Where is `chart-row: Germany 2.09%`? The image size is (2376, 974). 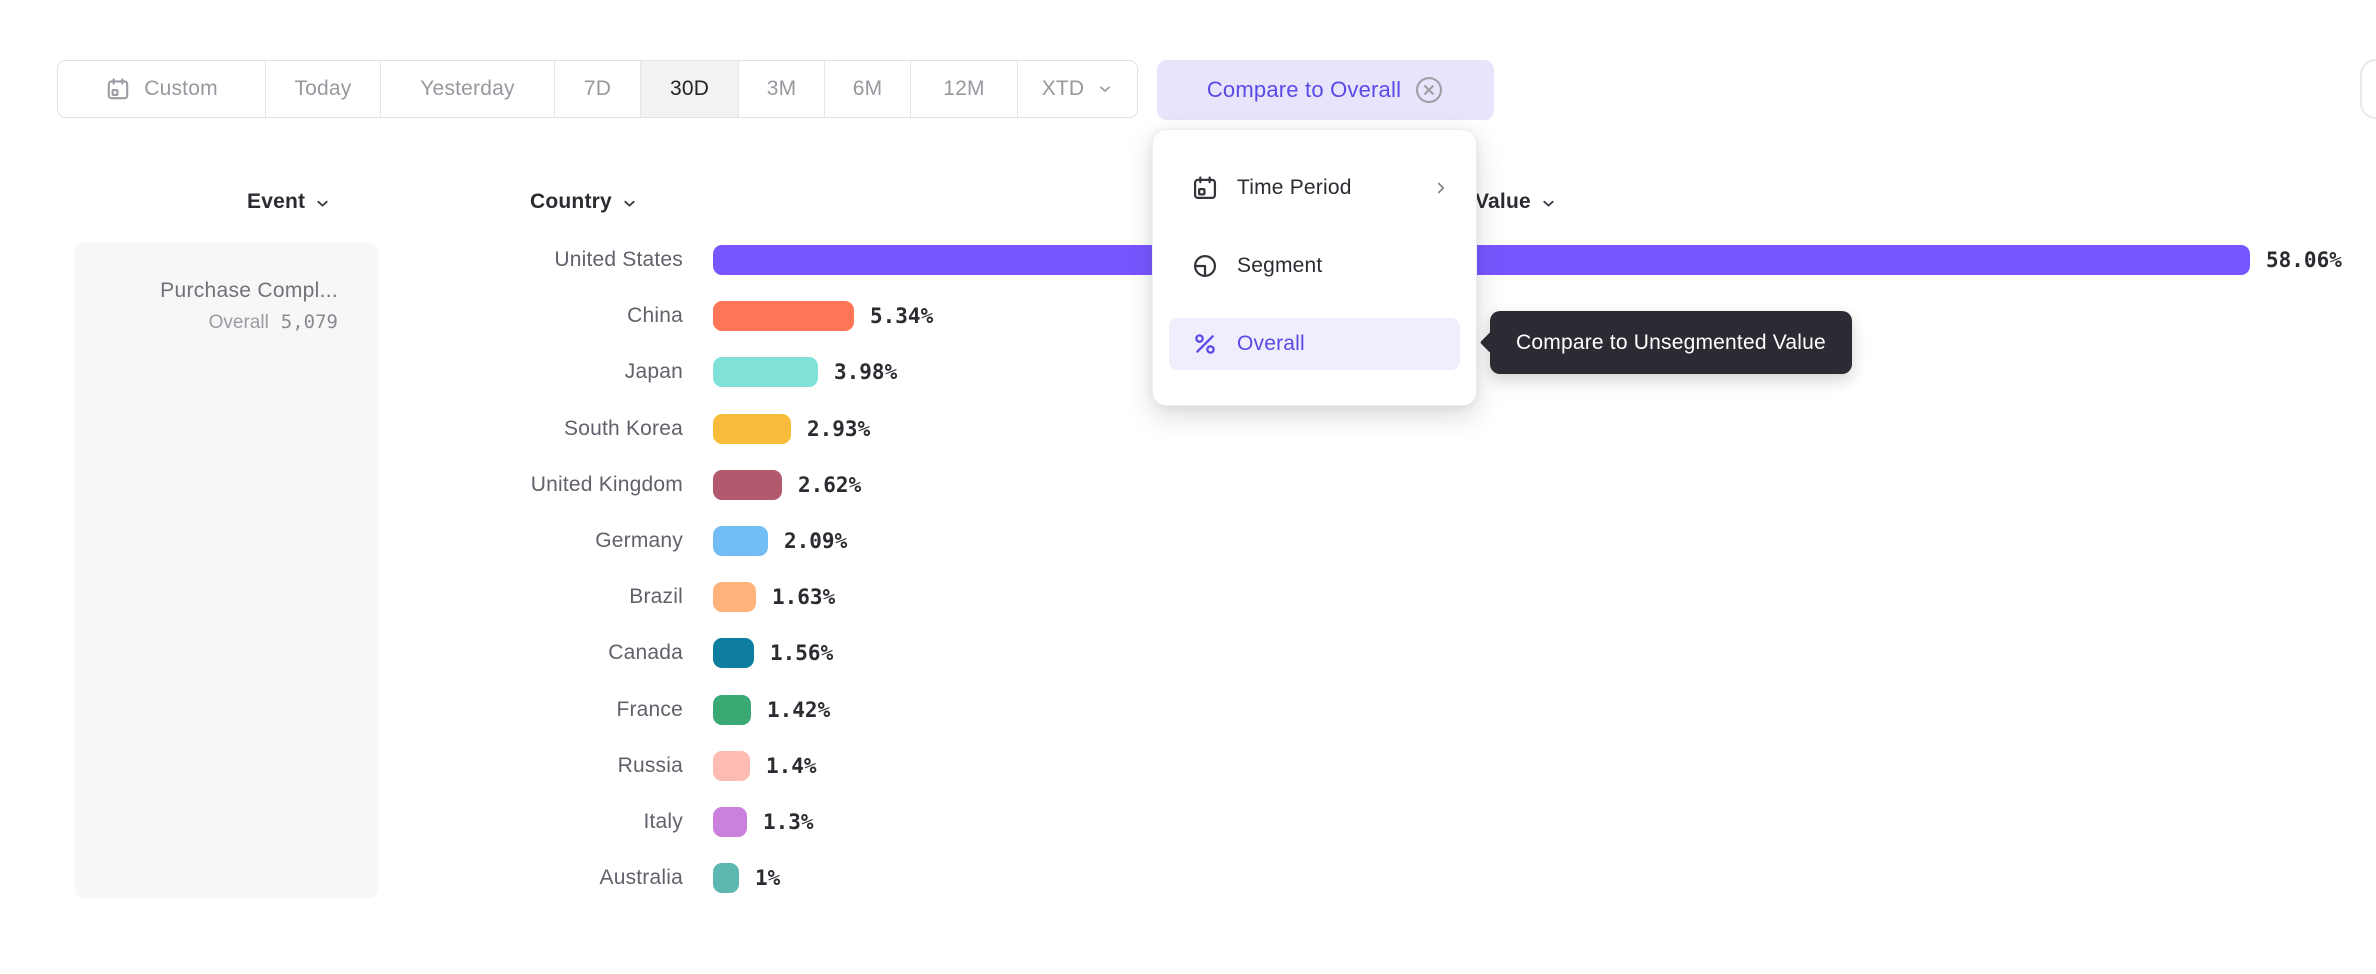
chart-row: Germany 2.09% is located at coordinates (1188, 541).